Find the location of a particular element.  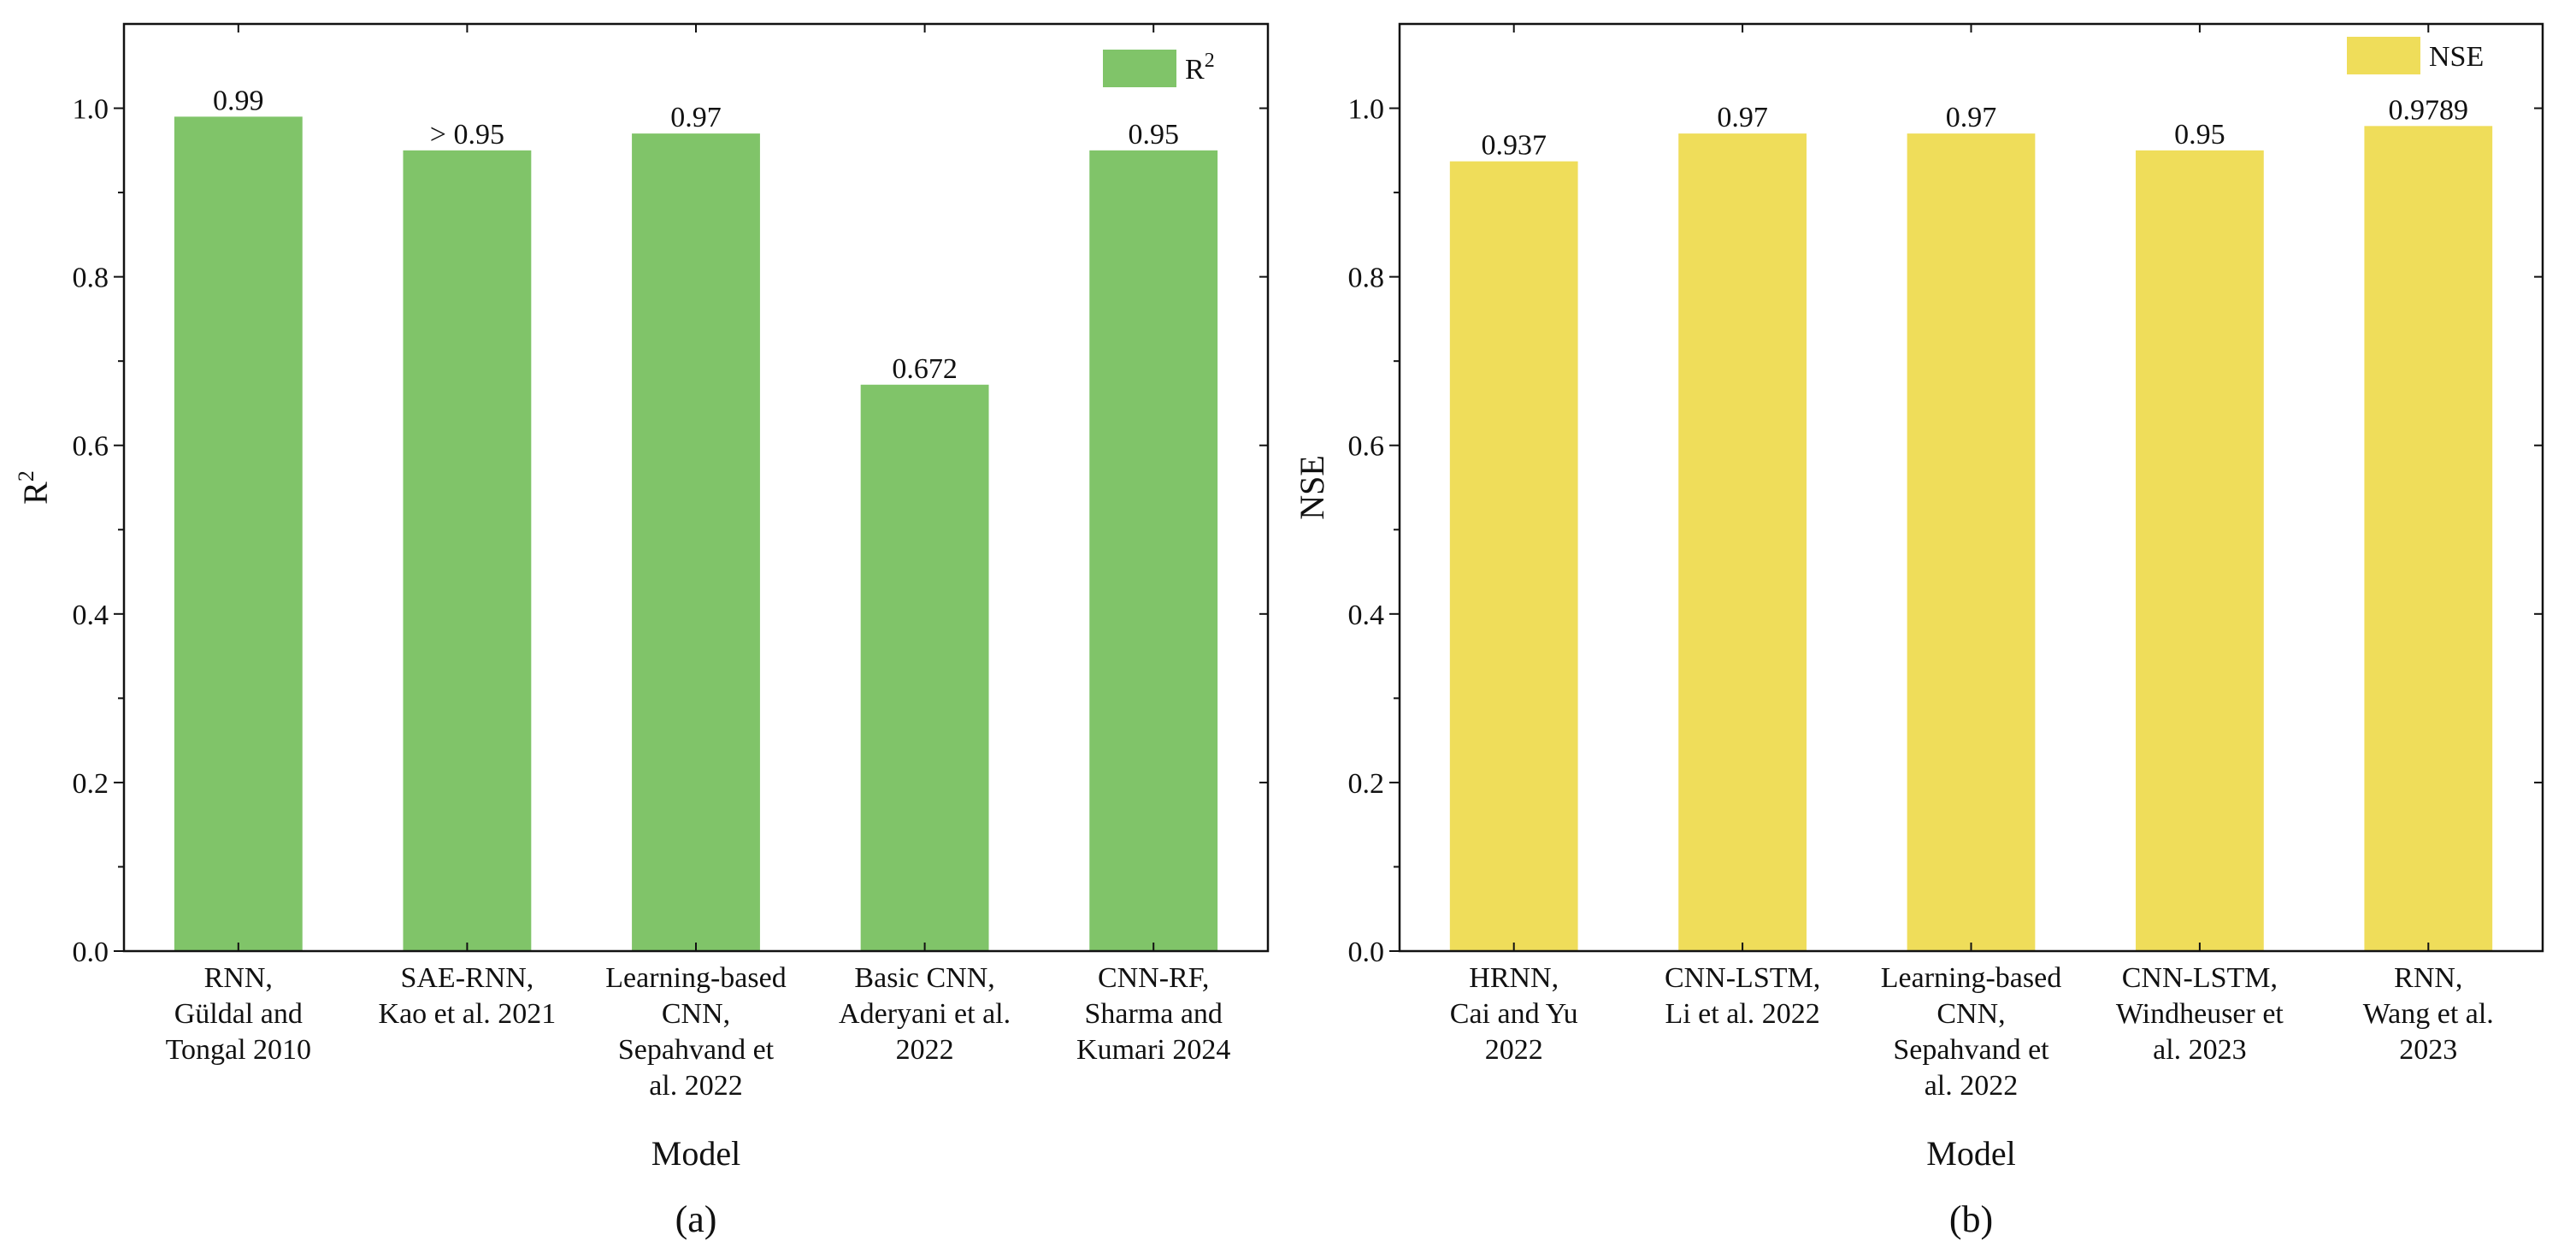

data-label-1: 0.937 is located at coordinates (1514, 146).